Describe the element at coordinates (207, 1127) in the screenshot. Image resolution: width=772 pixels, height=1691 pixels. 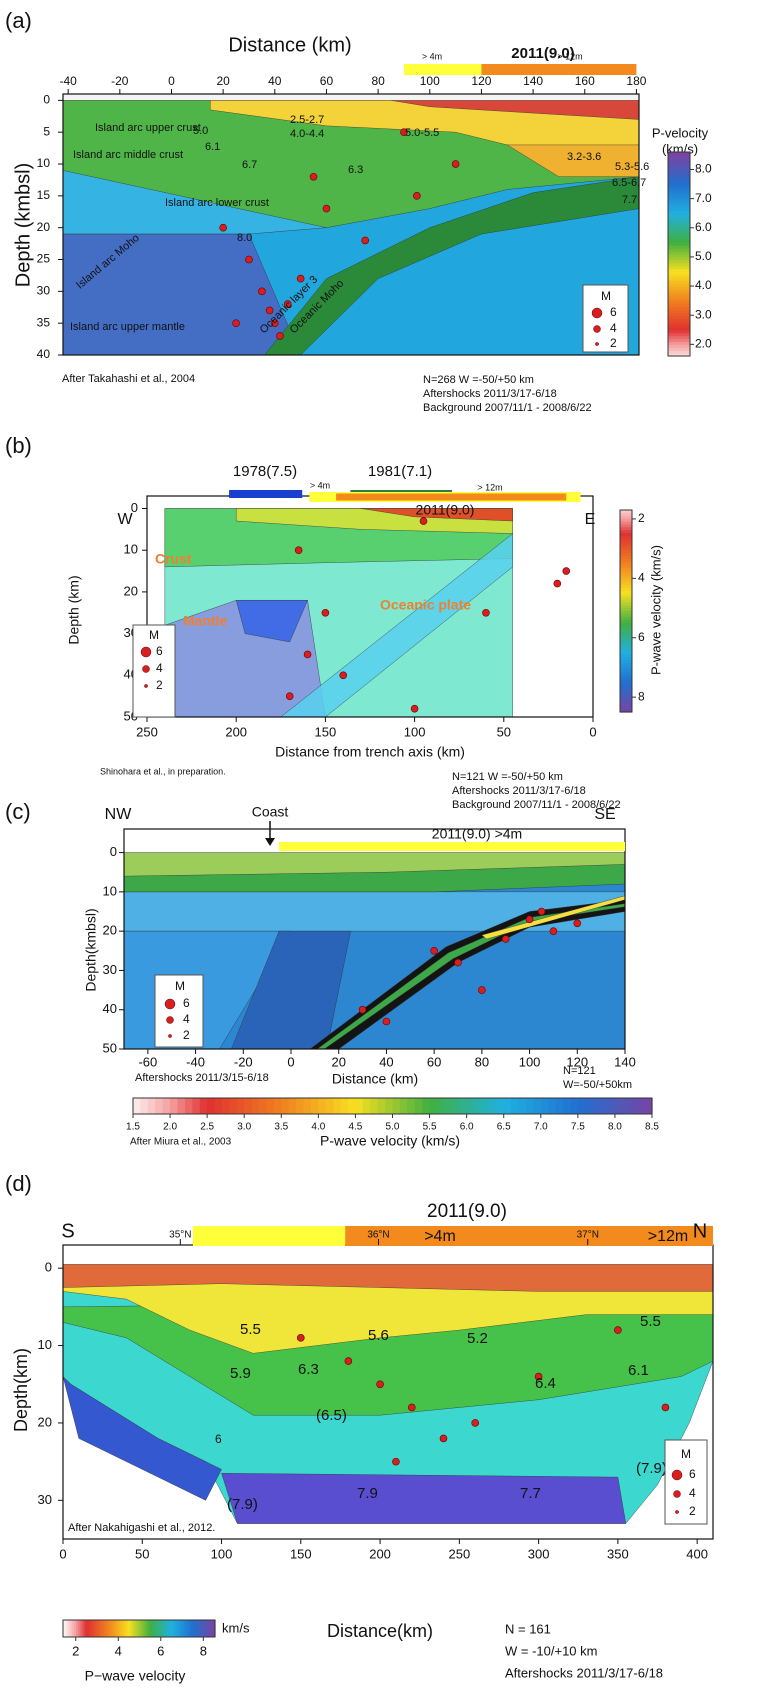
I see `colorbar-tick-label: 2.5` at that location.